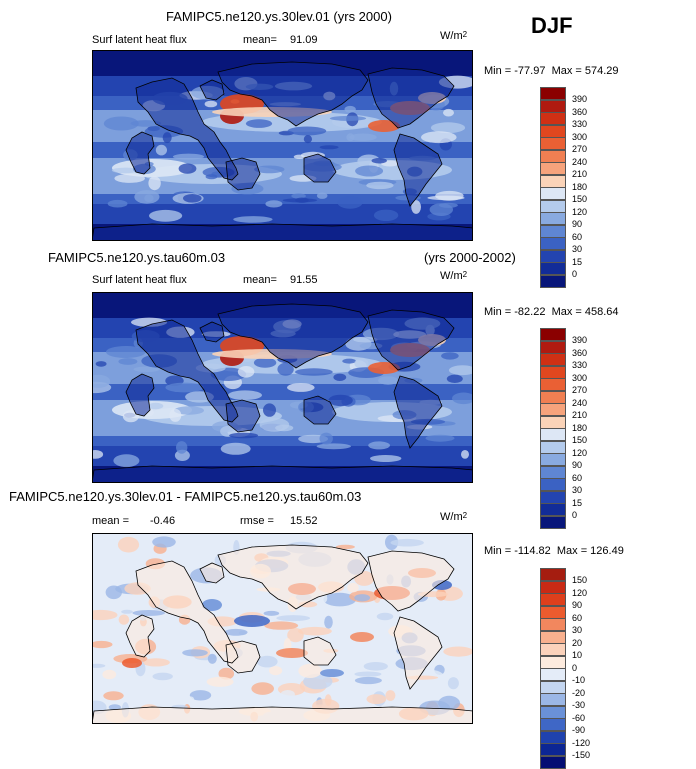 The height and width of the screenshot is (769, 696). Describe the element at coordinates (282, 628) in the screenshot. I see `panel3-map` at that location.